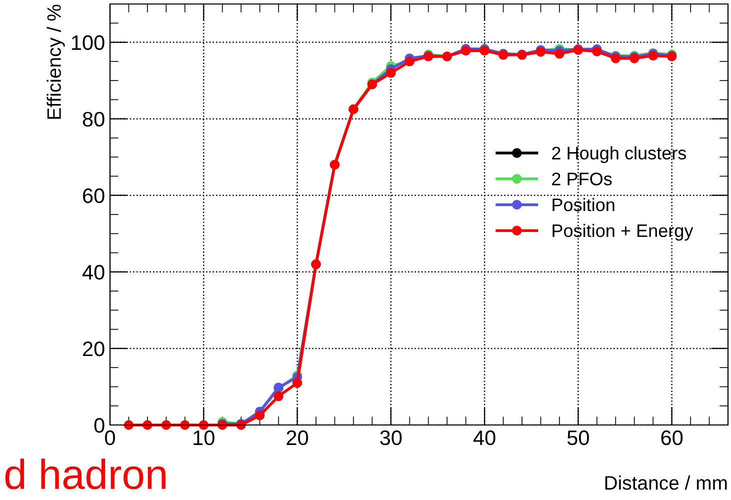  Describe the element at coordinates (99, 425) in the screenshot. I see `y-tick-label: 0` at that location.